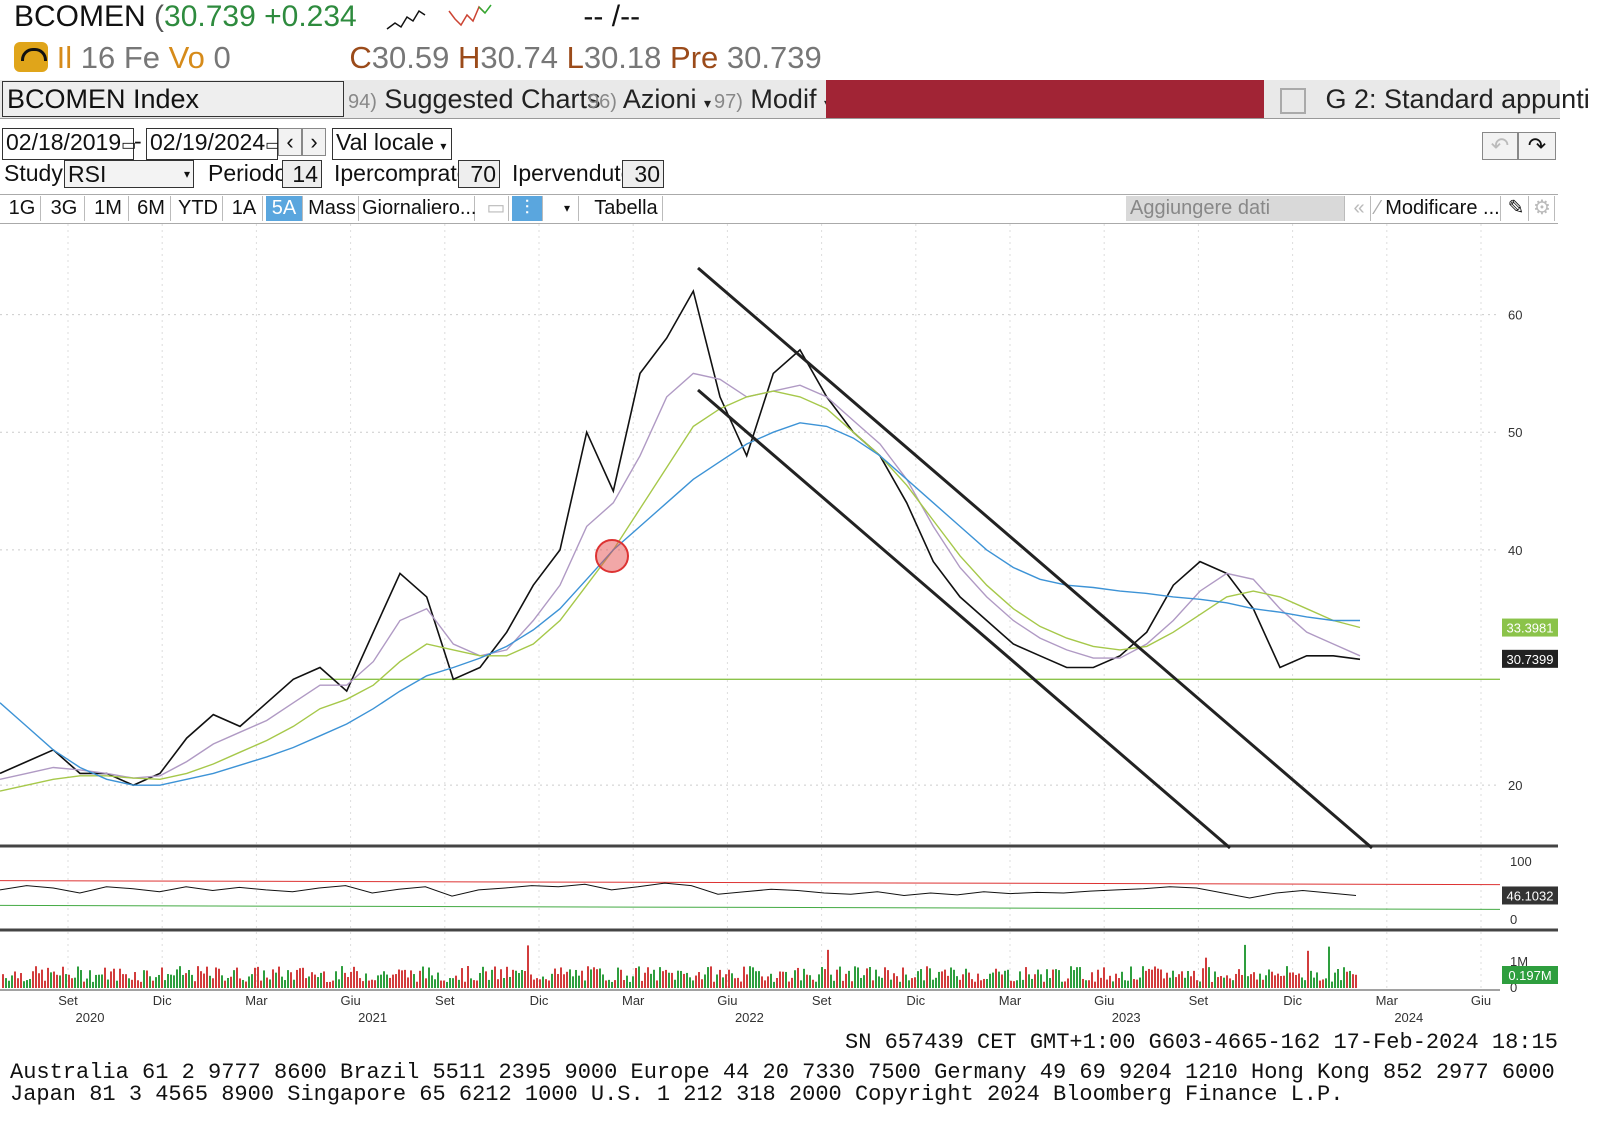 Image resolution: width=1600 pixels, height=1134 pixels. I want to click on table-button: Tabella, so click(626, 208).